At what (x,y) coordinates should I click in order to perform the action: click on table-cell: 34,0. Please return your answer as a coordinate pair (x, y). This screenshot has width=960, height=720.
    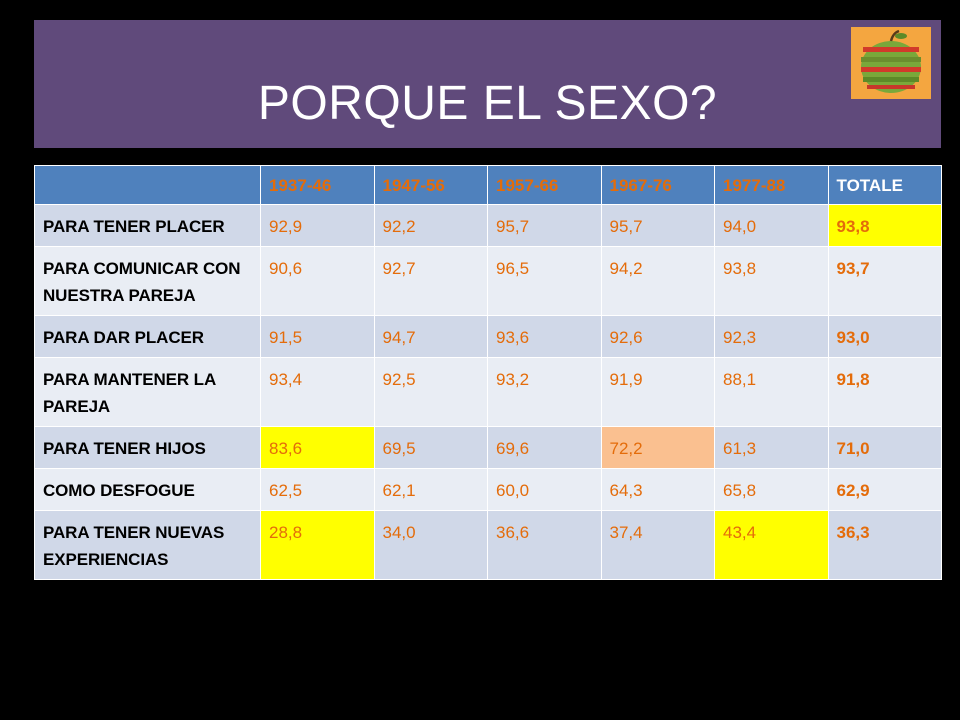
    Looking at the image, I should click on (430, 545).